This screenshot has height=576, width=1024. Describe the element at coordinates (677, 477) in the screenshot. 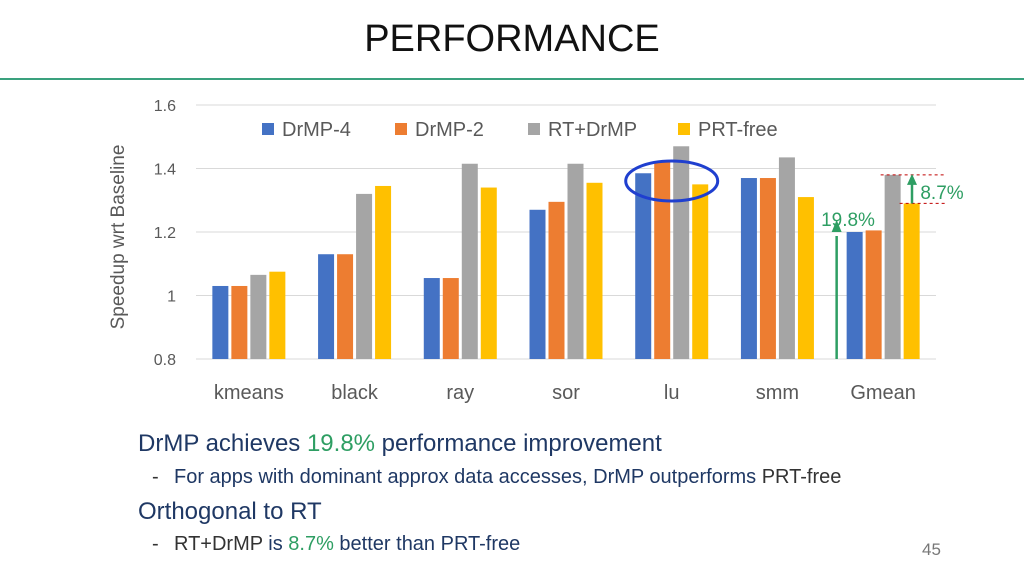

I see `bullet-2-text-b: DrMP outperforms` at that location.